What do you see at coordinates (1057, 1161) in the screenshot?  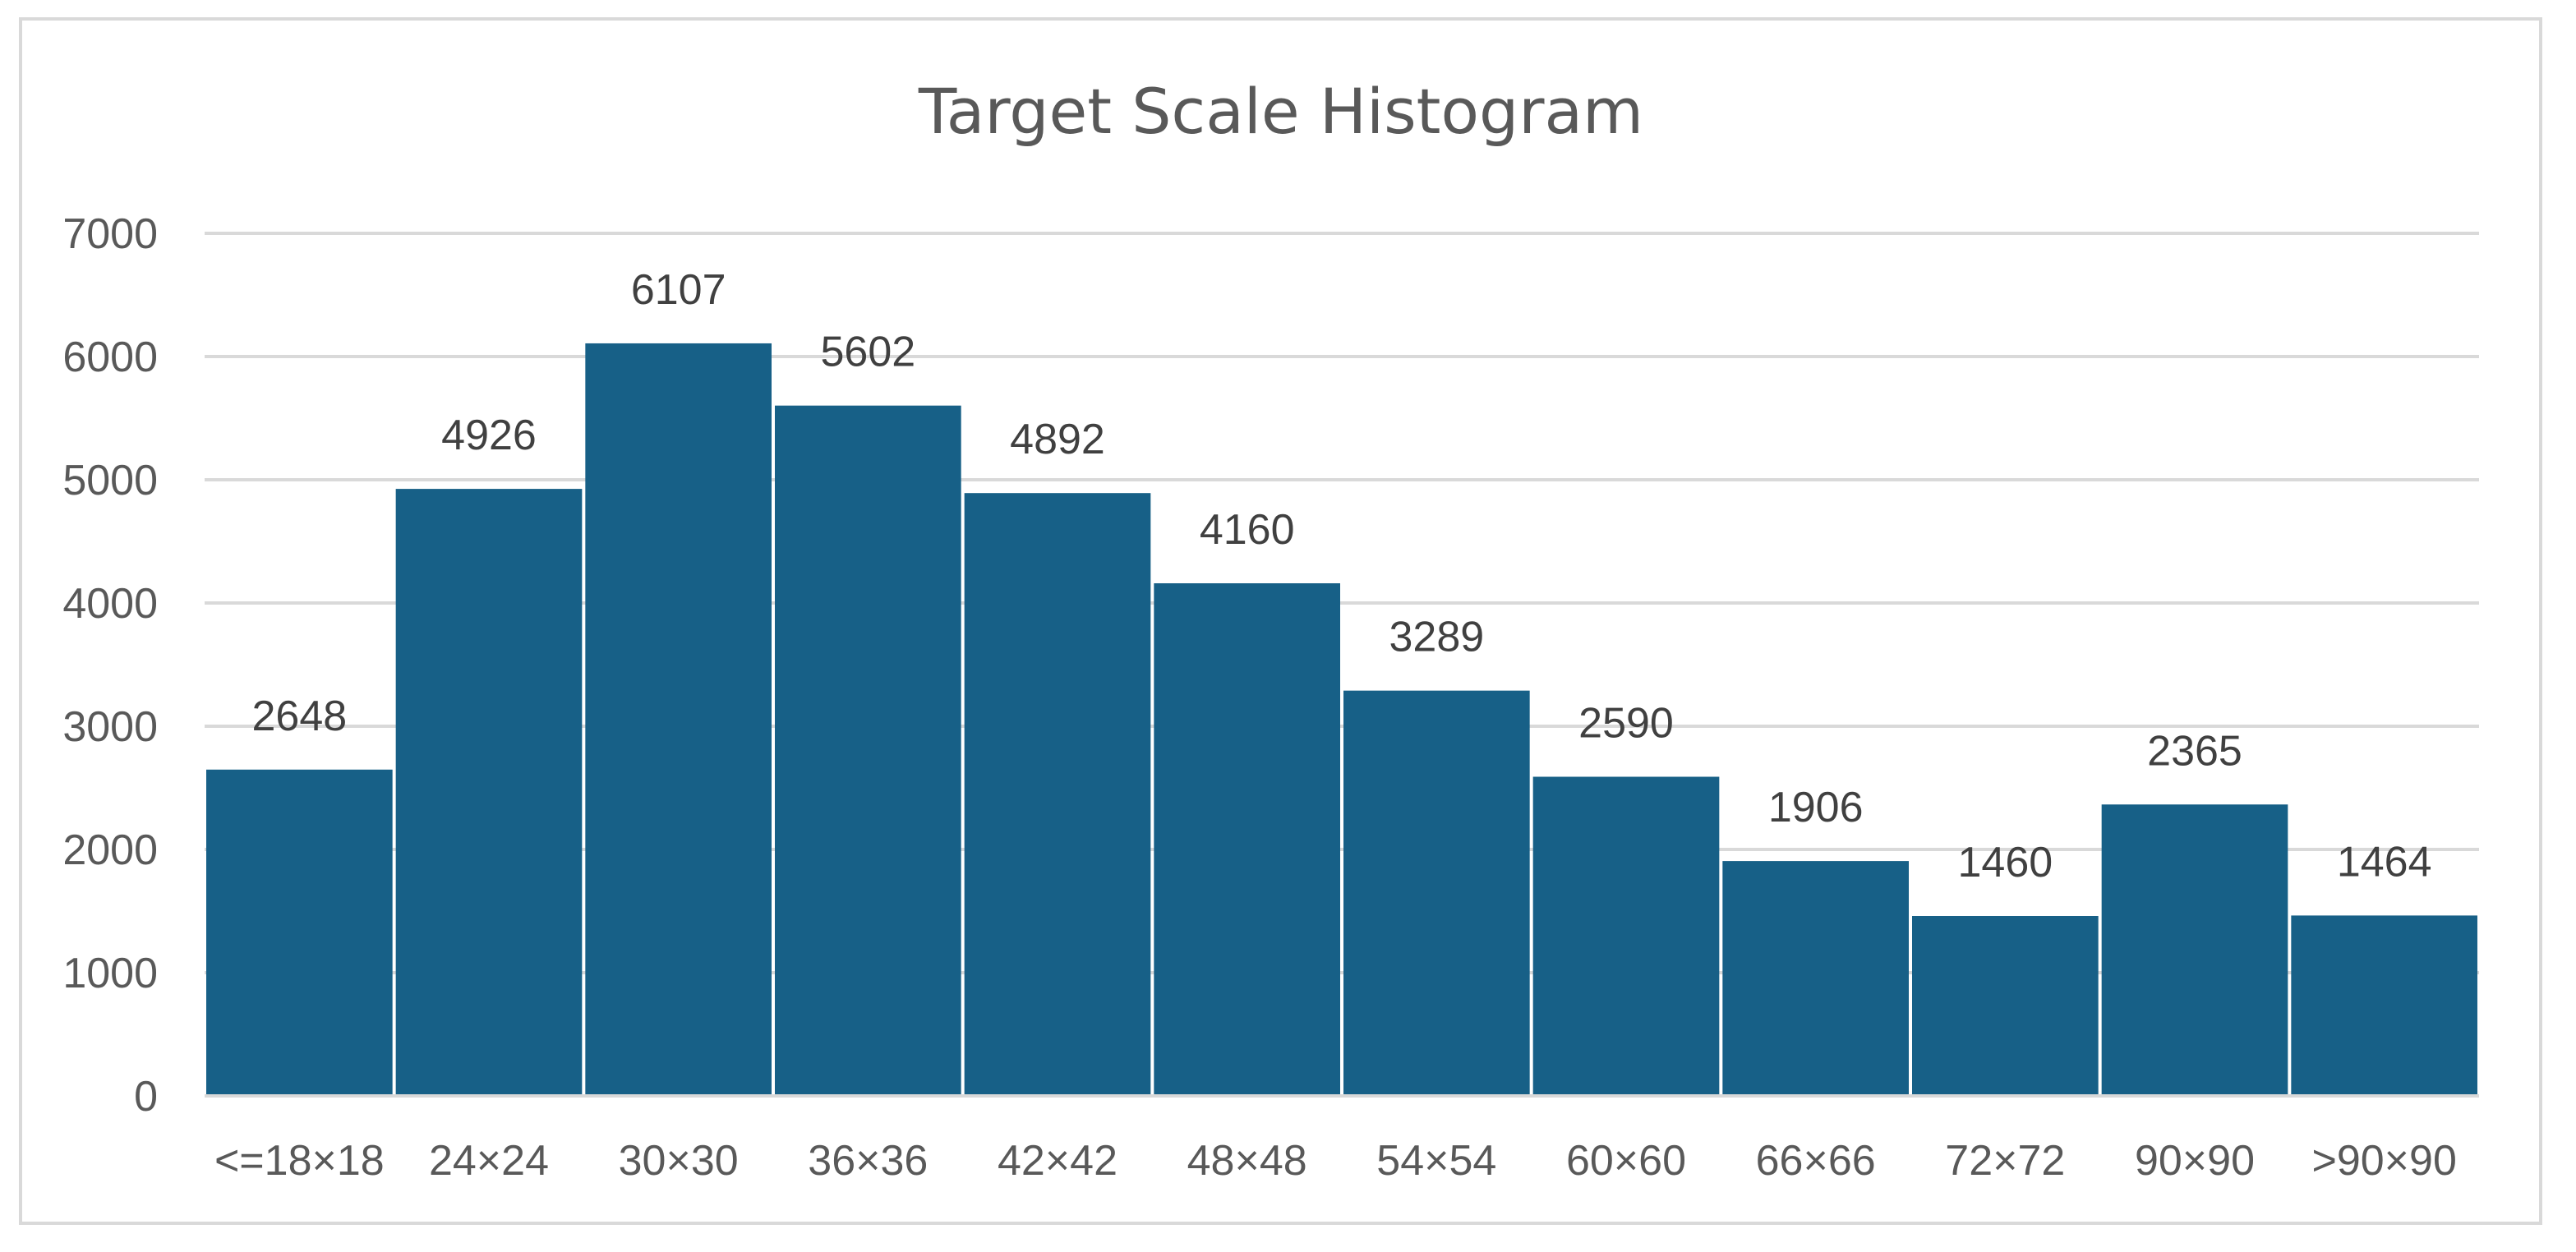 I see `x-tick-label: 42×42` at bounding box center [1057, 1161].